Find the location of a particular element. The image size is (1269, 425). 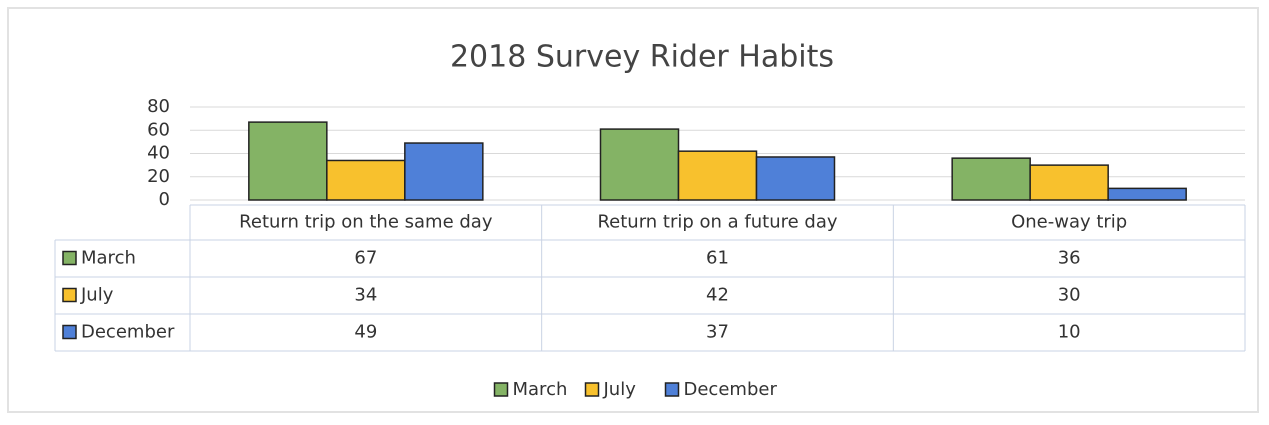

table-value: 10 is located at coordinates (1069, 332).